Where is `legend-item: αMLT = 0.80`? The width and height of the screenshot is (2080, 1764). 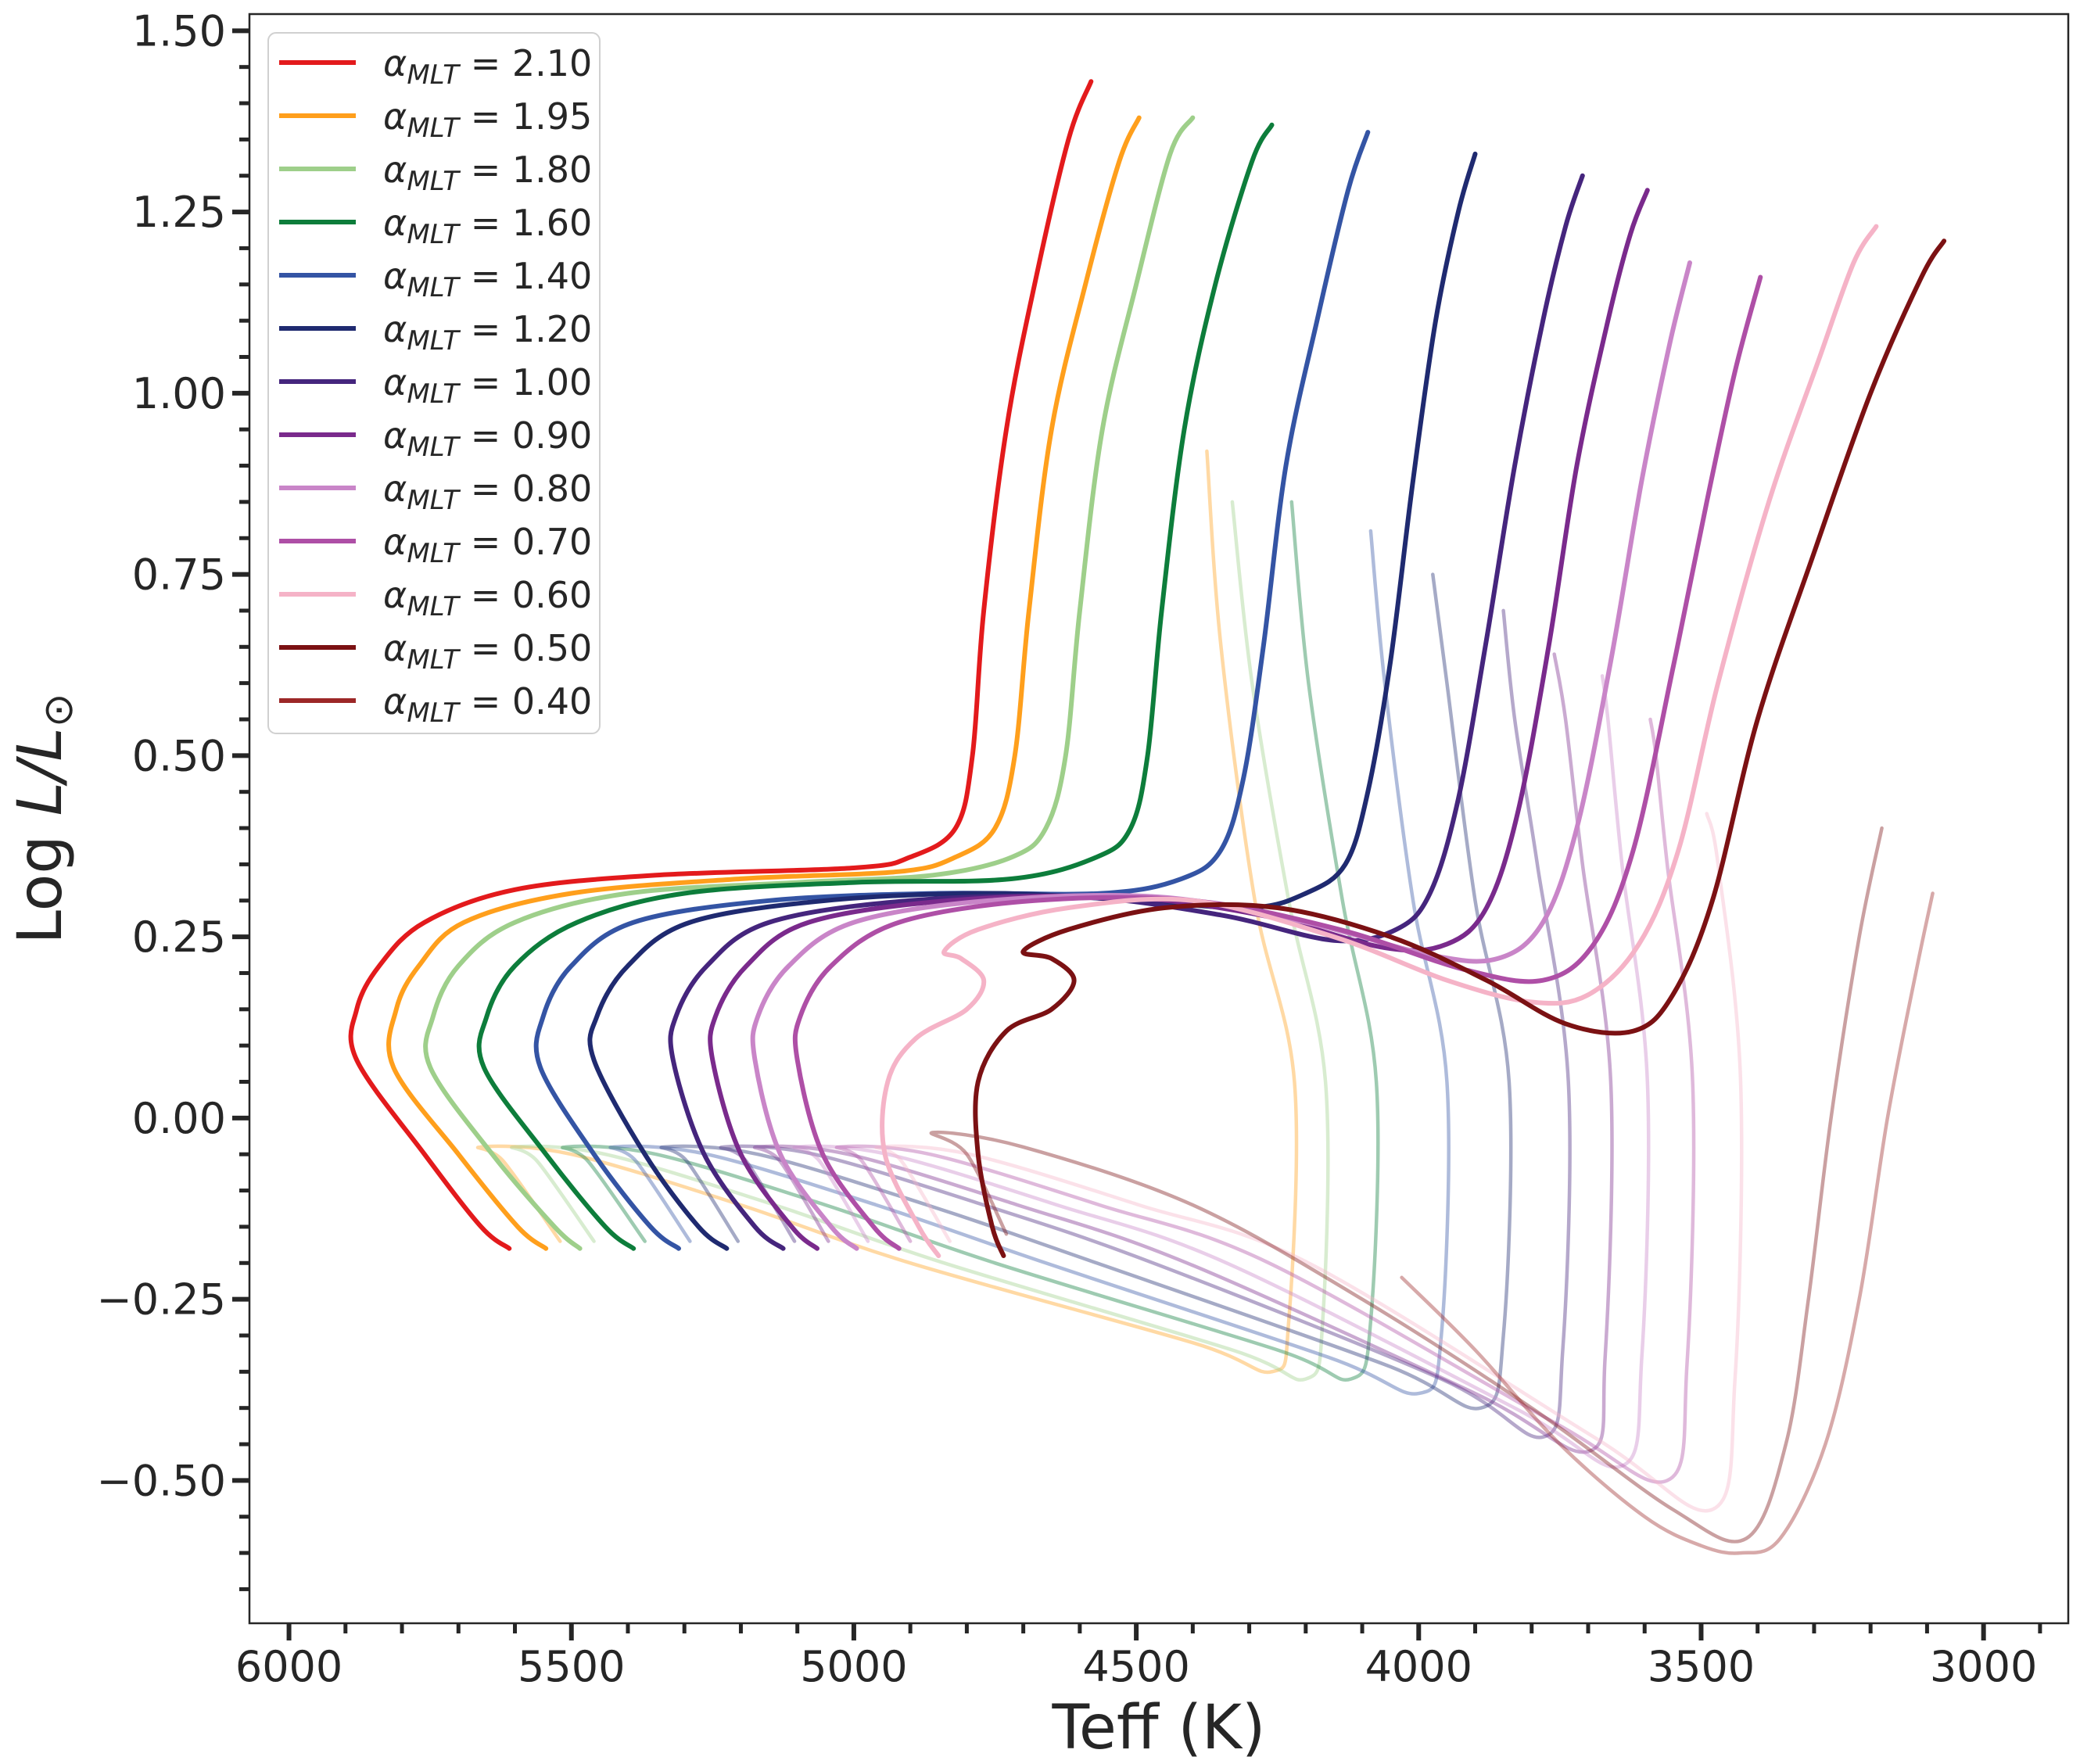
legend-item: αMLT = 0.80 is located at coordinates (435, 492).